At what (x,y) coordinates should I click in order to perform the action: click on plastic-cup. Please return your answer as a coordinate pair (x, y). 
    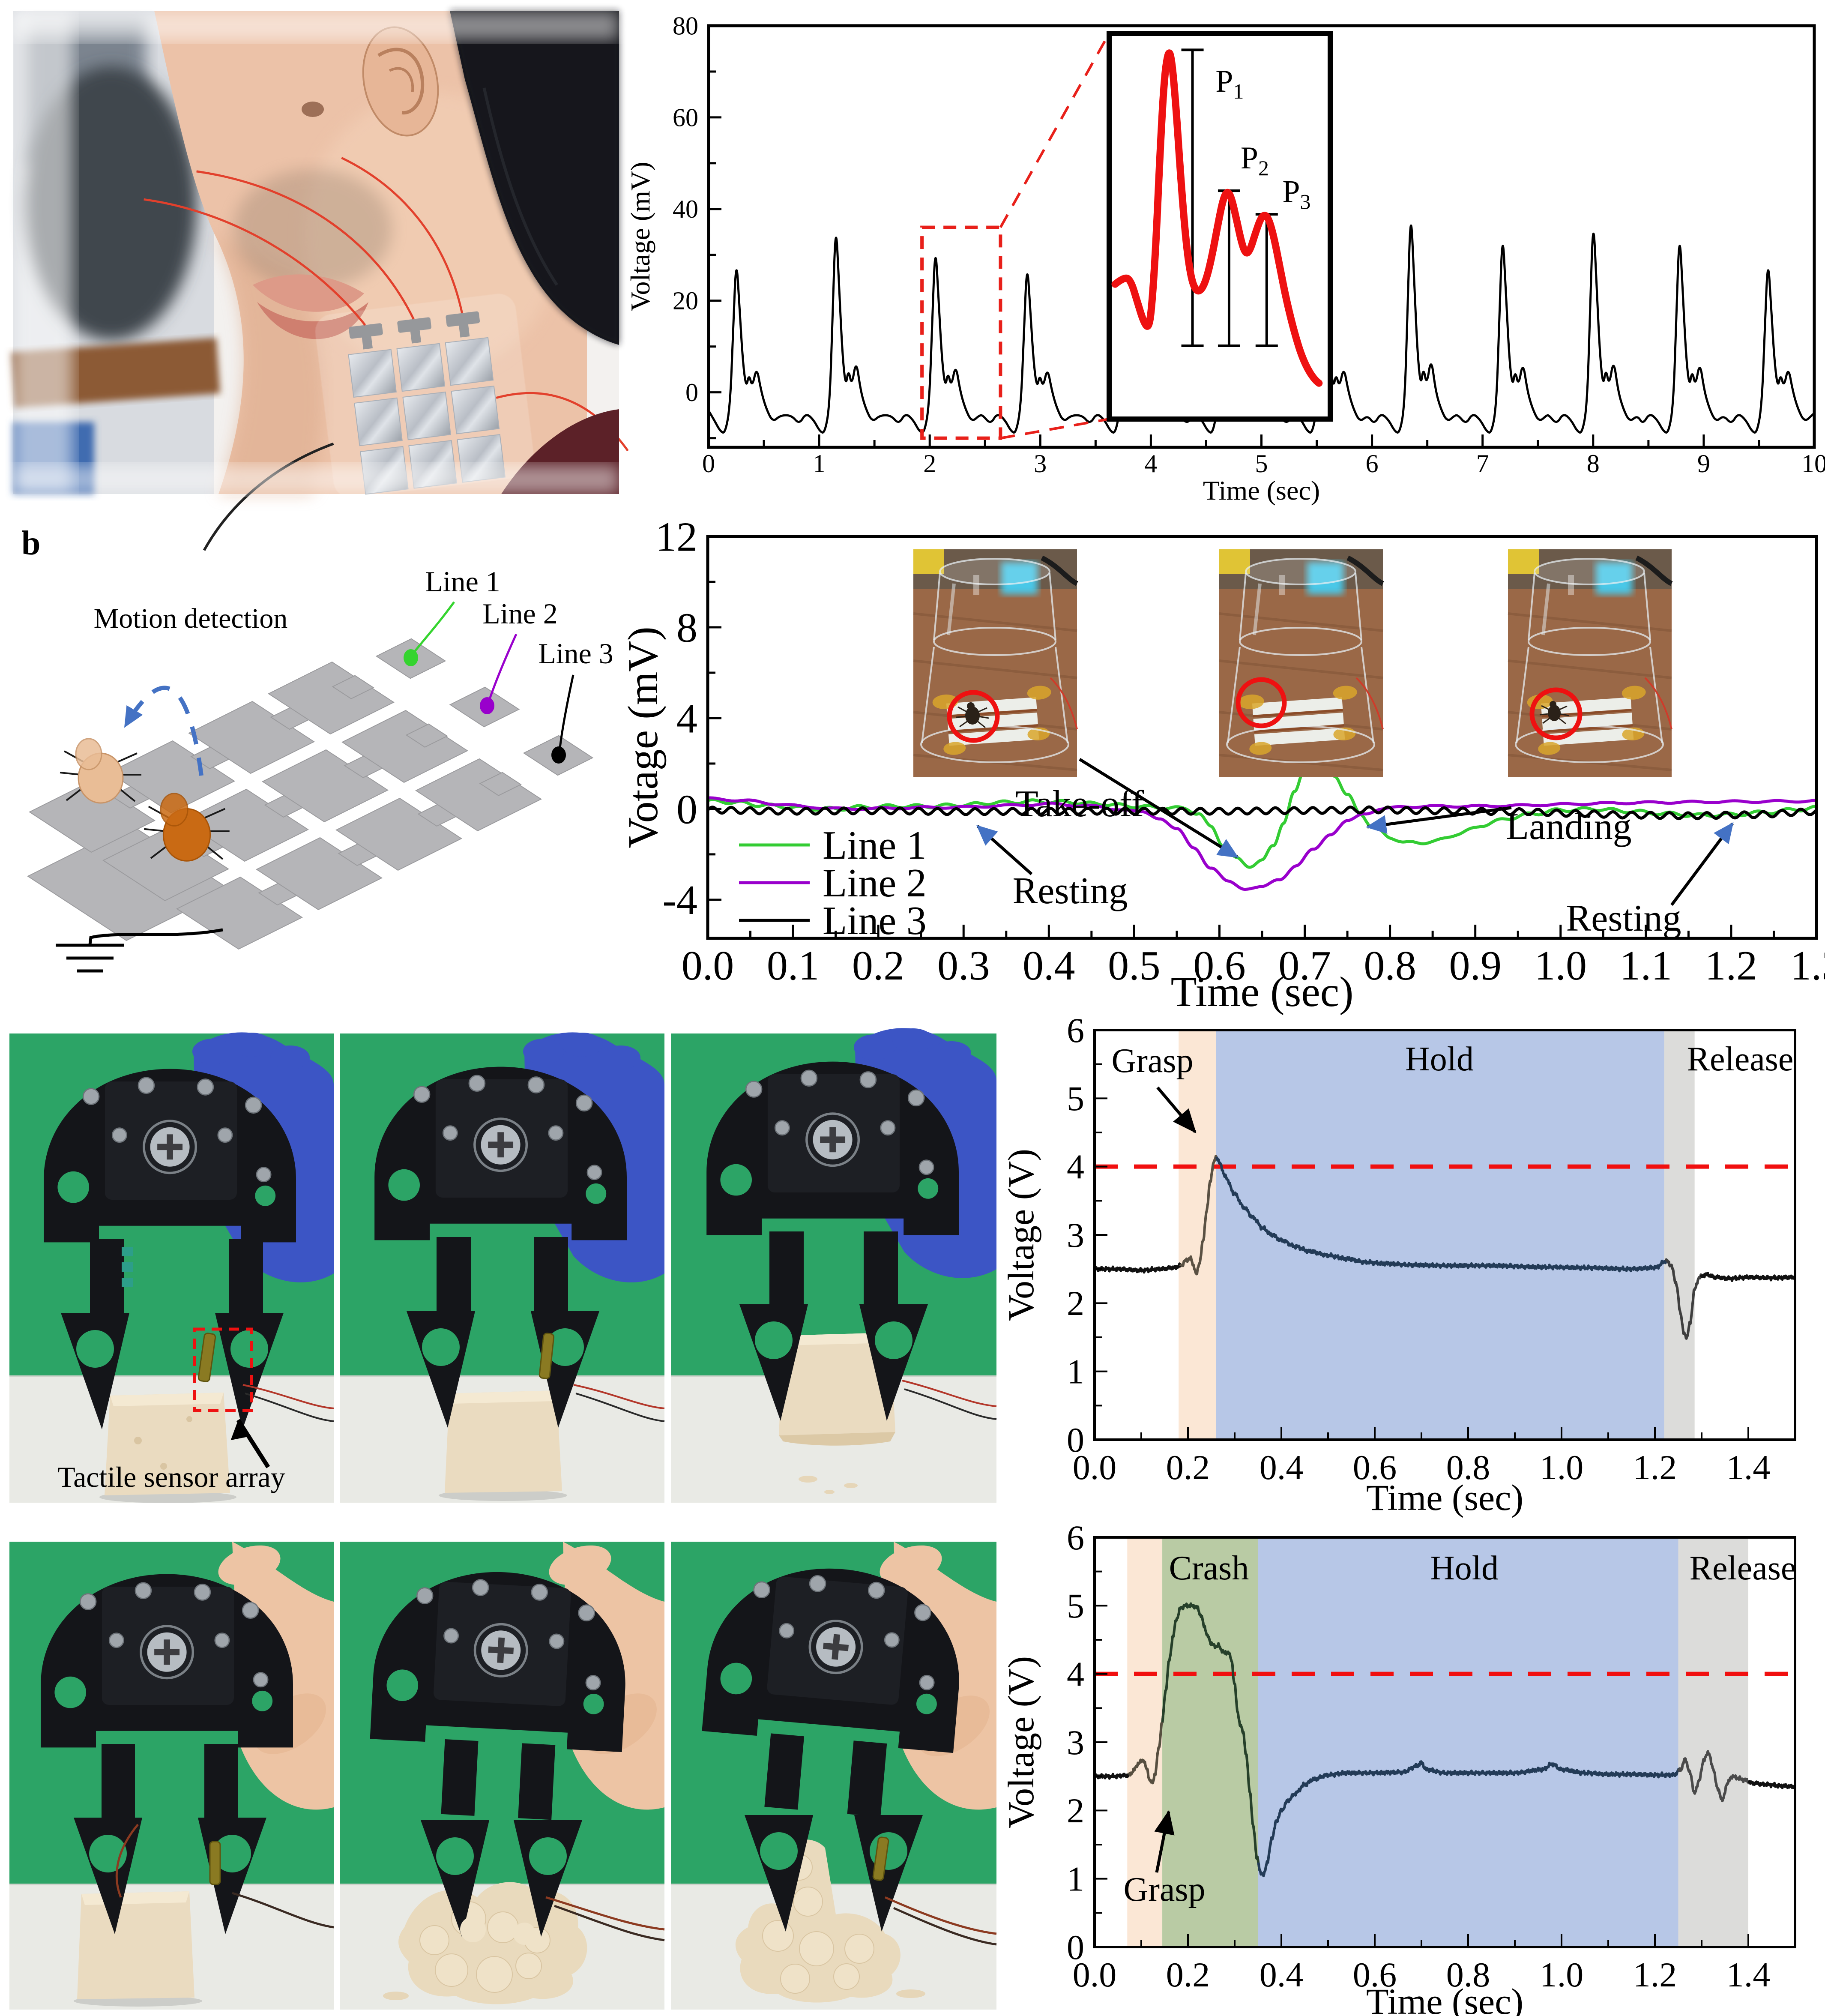
    Looking at the image, I should click on (994, 660).